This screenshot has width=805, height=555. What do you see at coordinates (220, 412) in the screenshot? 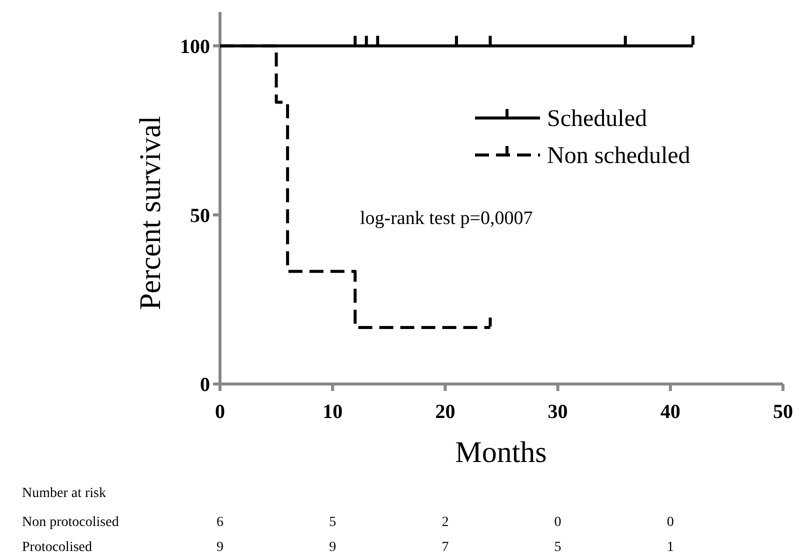
I see `x-tick-label: 0` at bounding box center [220, 412].